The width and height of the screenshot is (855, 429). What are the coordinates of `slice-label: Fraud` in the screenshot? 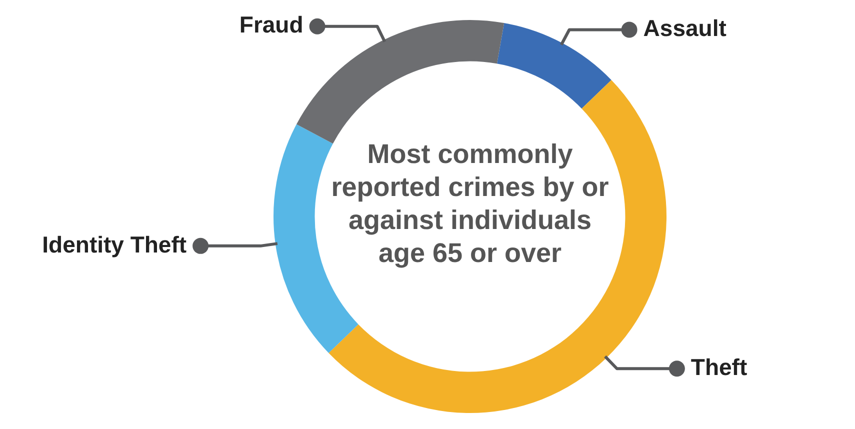 It's located at (271, 25).